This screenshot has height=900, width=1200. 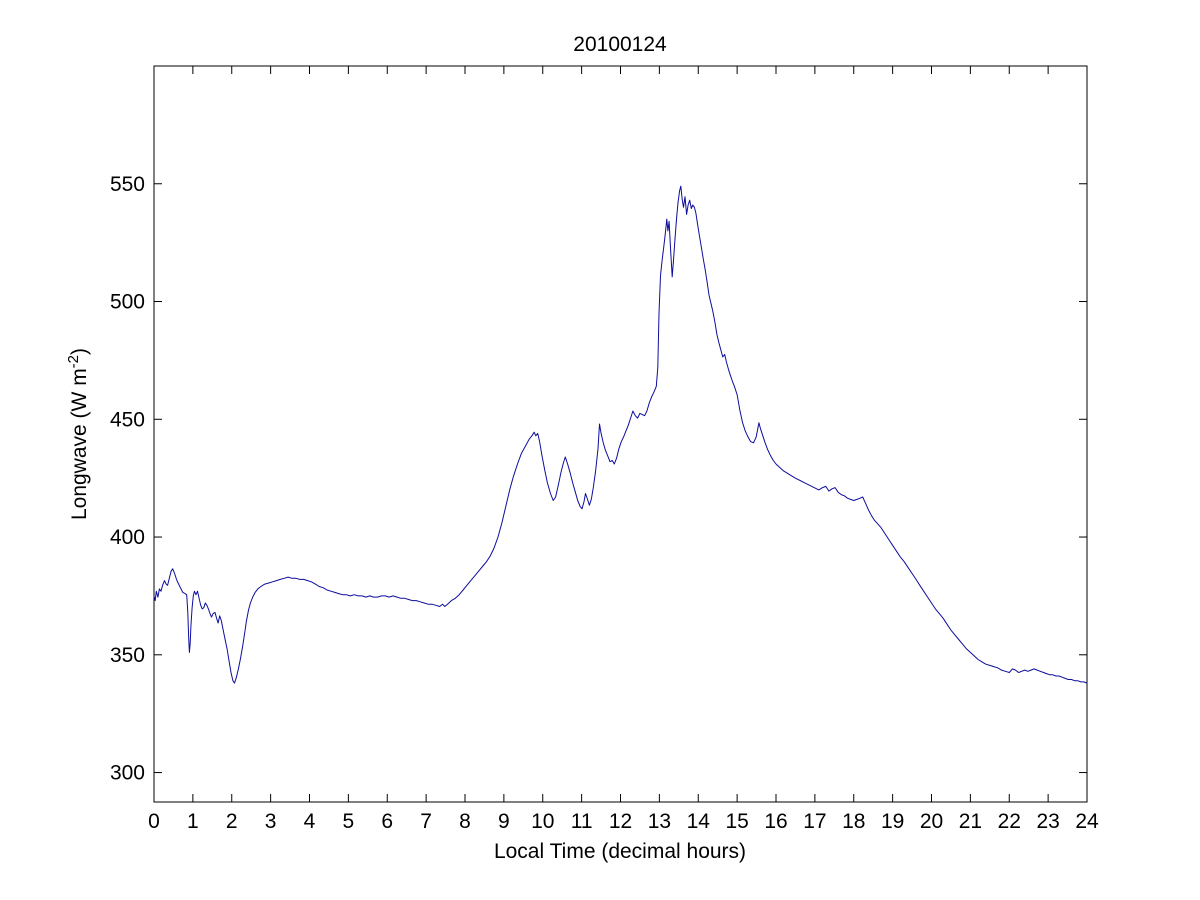 What do you see at coordinates (542, 821) in the screenshot?
I see `x-tick-label: 10` at bounding box center [542, 821].